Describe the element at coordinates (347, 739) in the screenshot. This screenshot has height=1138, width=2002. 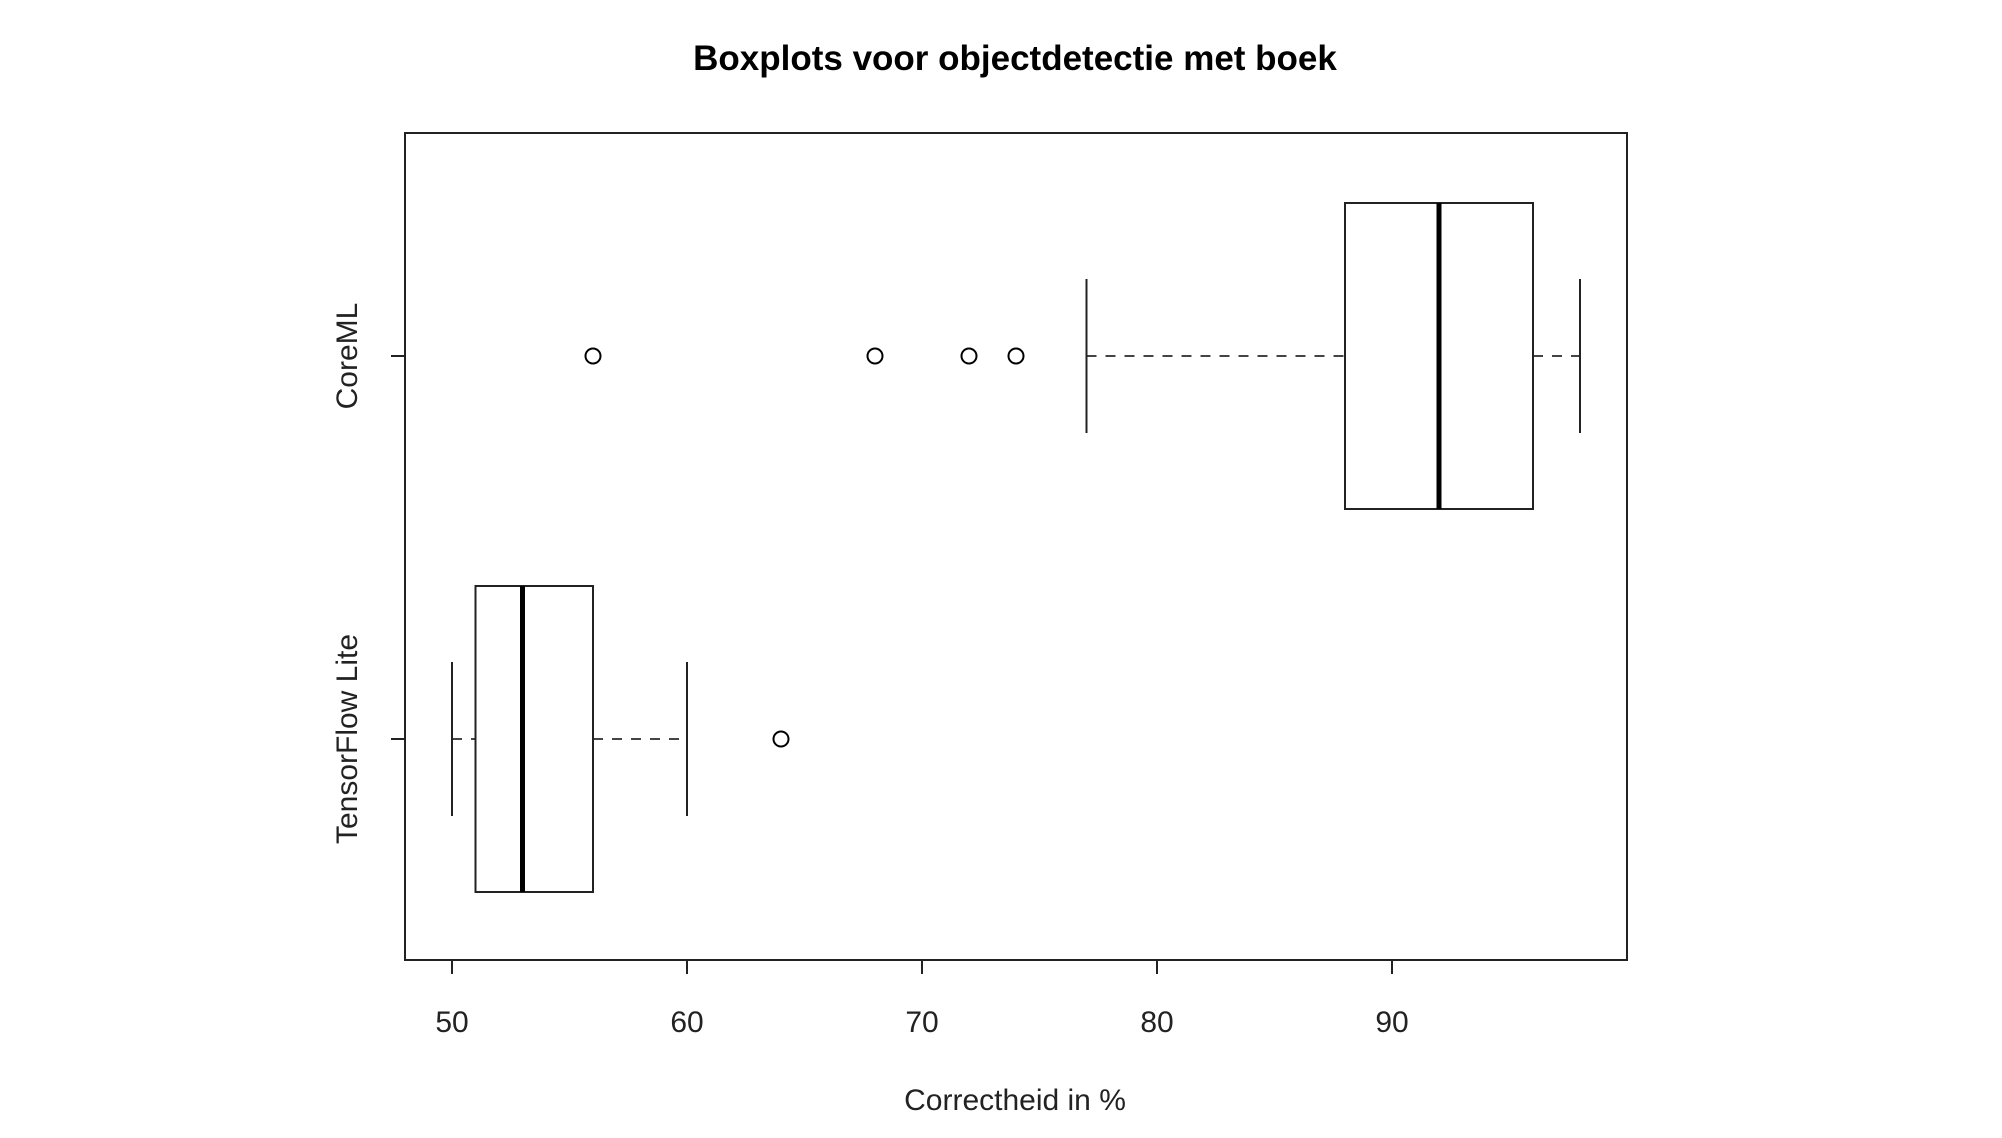
I see `y-category-label: TensorFlow Lite` at that location.